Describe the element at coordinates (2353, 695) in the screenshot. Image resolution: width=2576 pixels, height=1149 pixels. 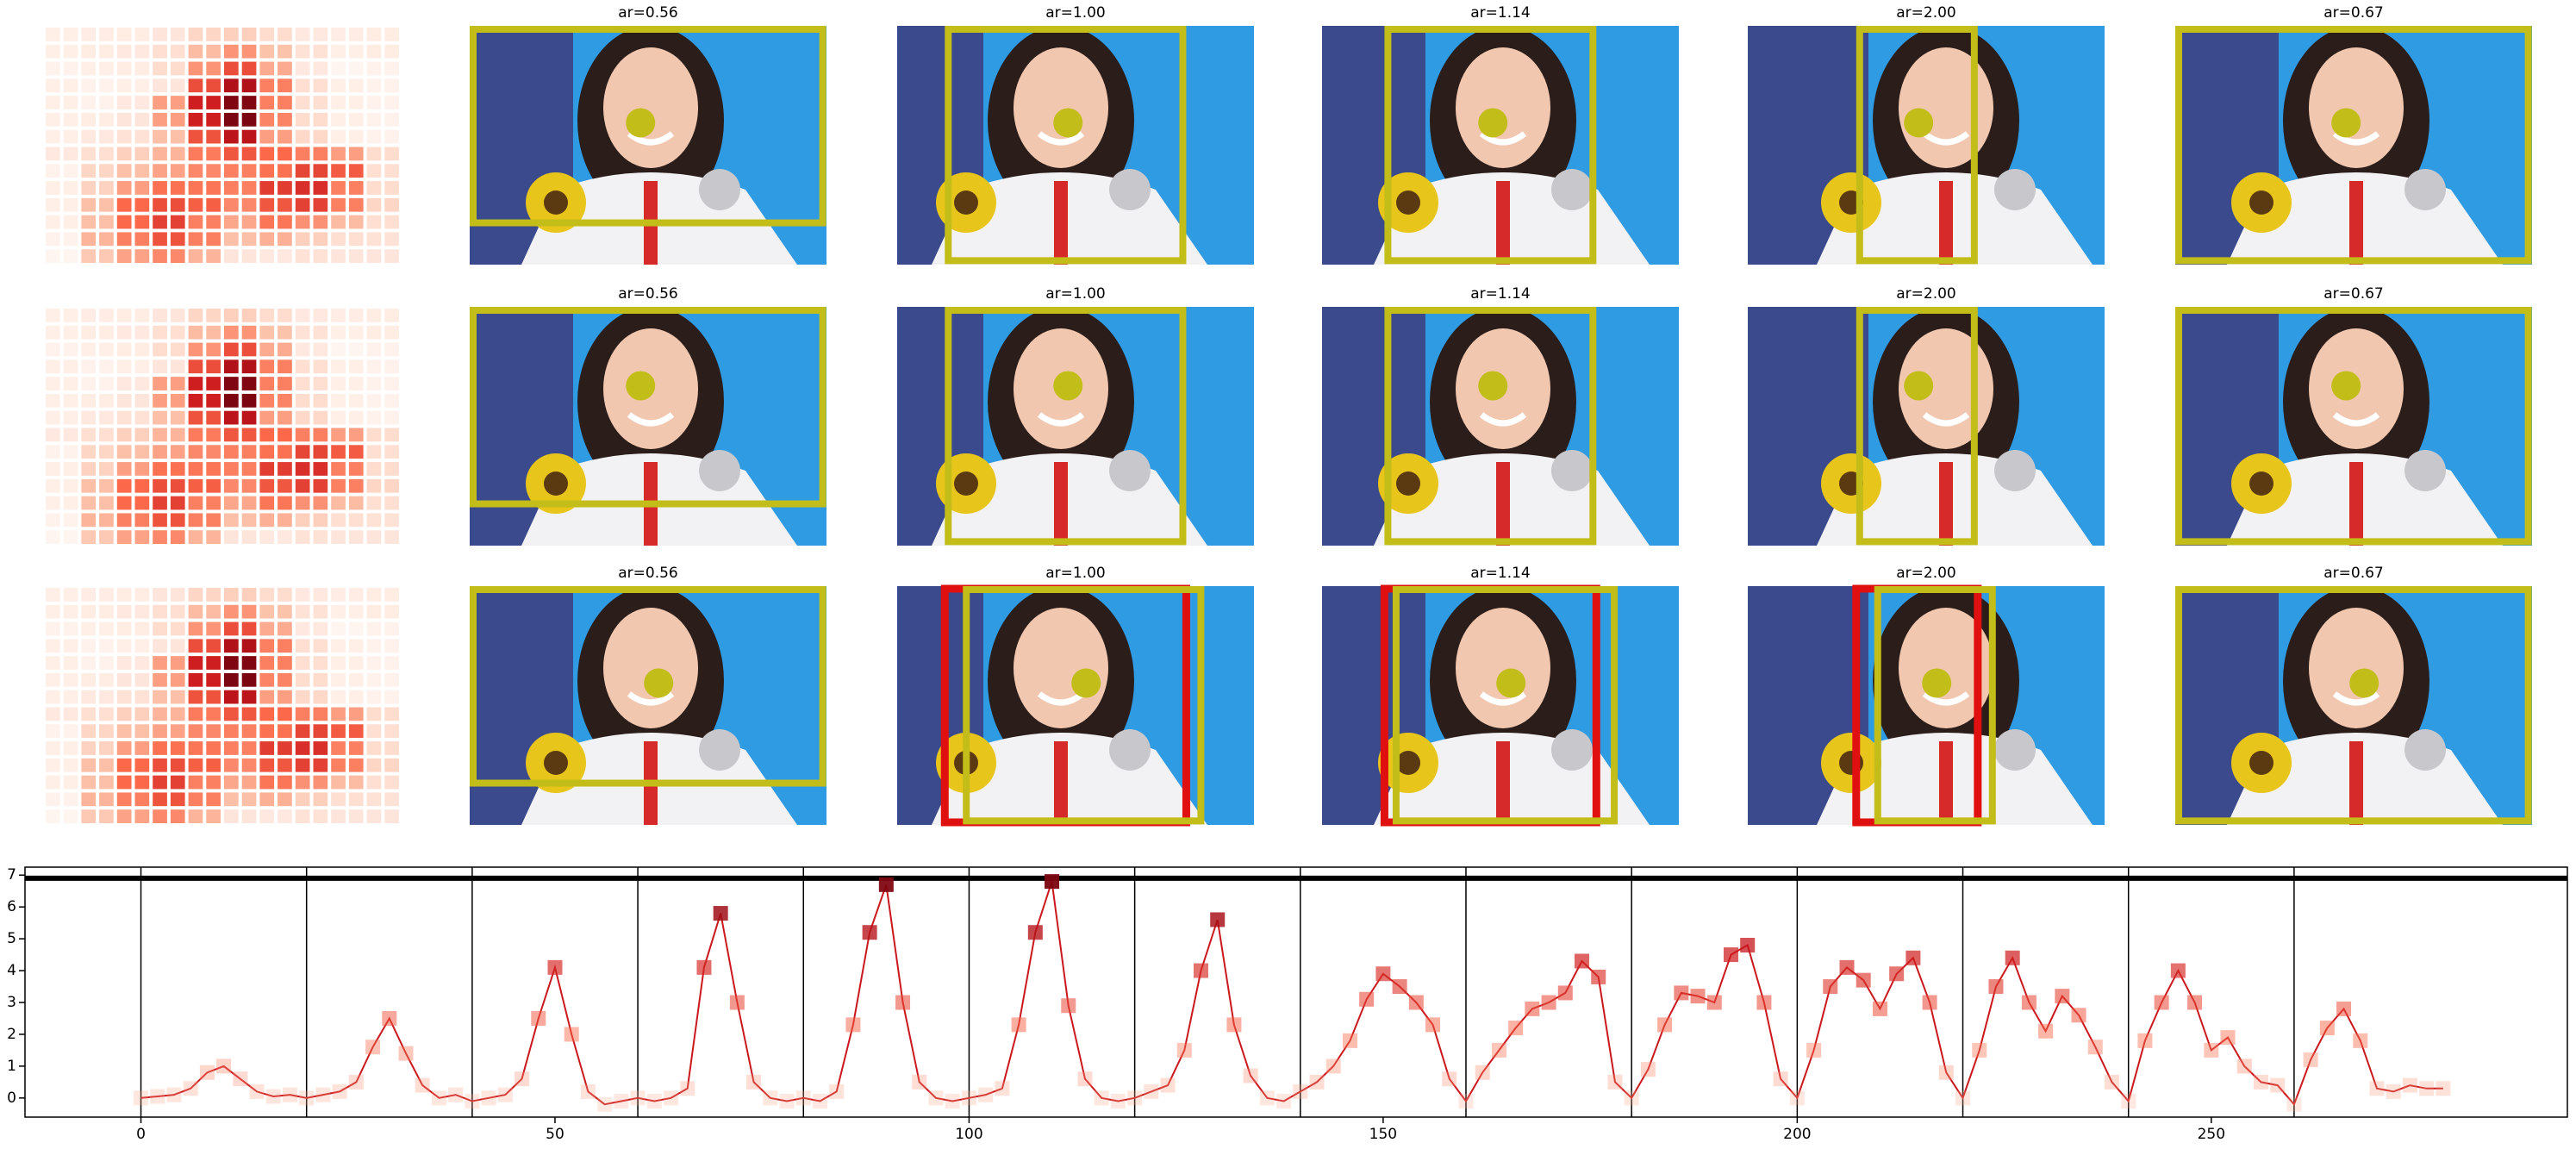
I see `photo-panel: ar=0.67` at that location.